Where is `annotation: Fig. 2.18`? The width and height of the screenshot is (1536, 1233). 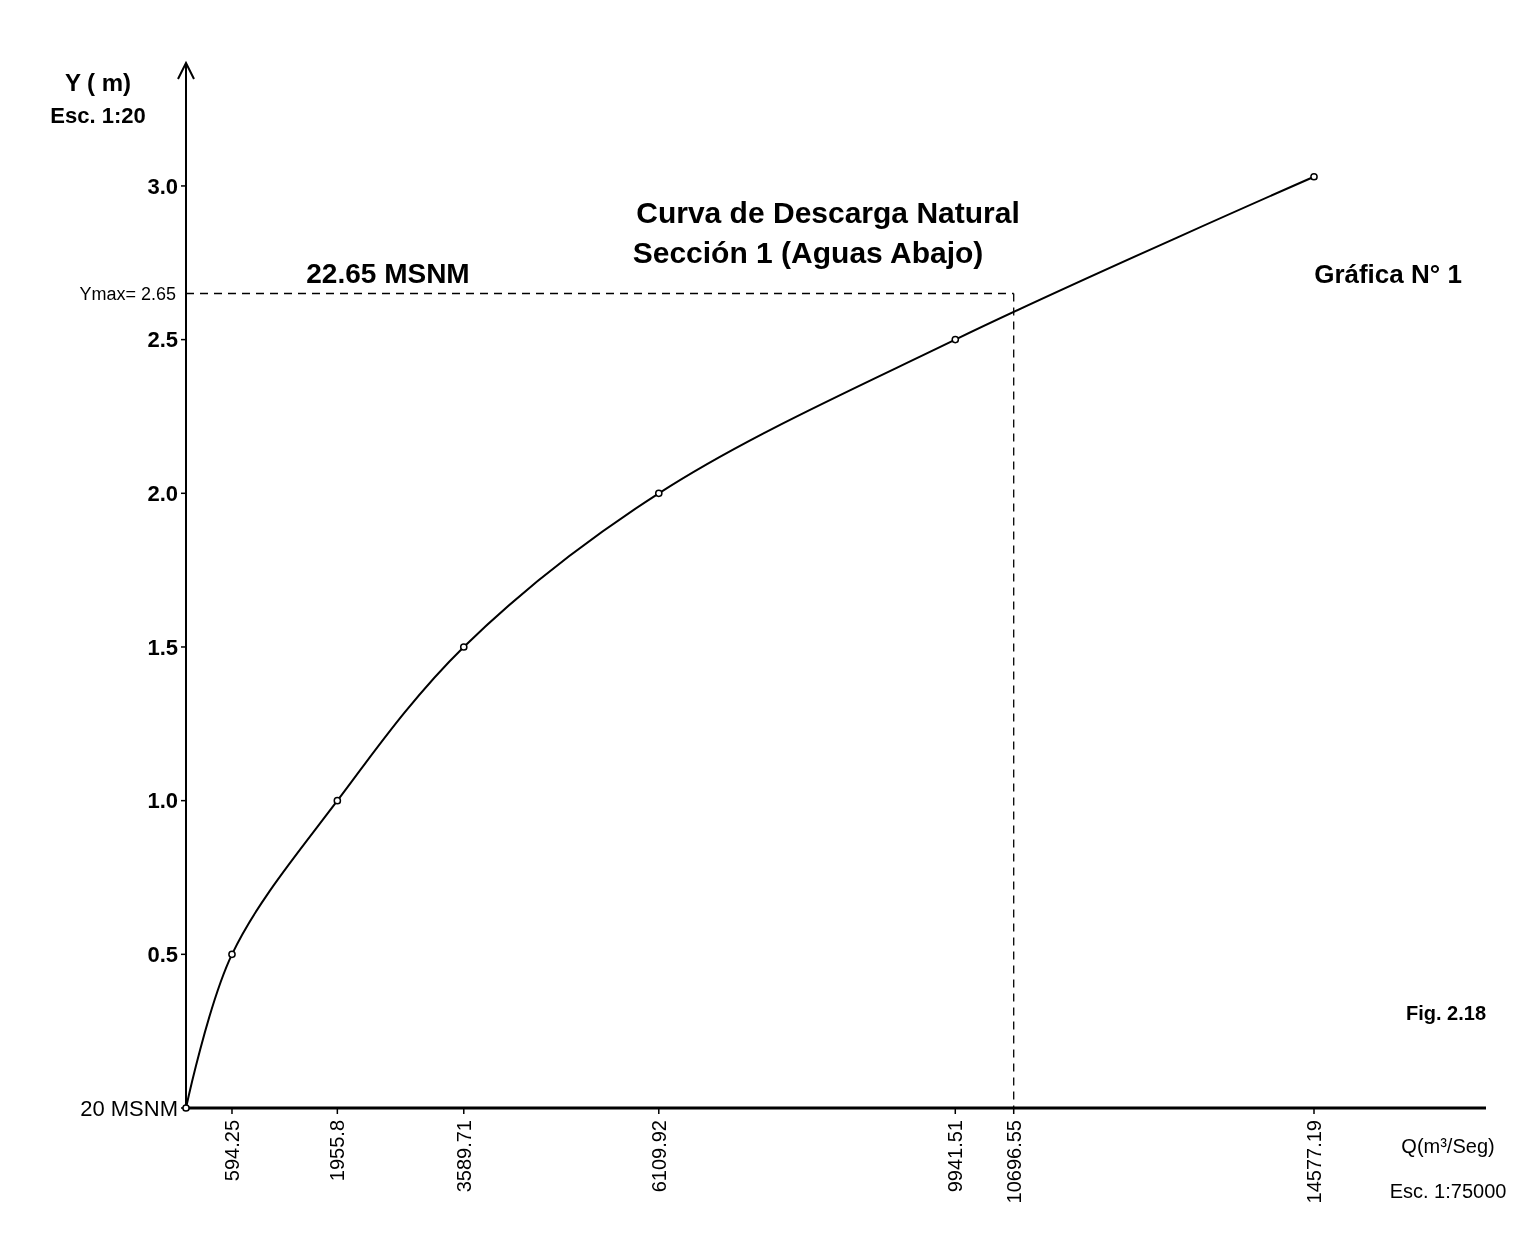
annotation: Fig. 2.18 is located at coordinates (1445, 1013).